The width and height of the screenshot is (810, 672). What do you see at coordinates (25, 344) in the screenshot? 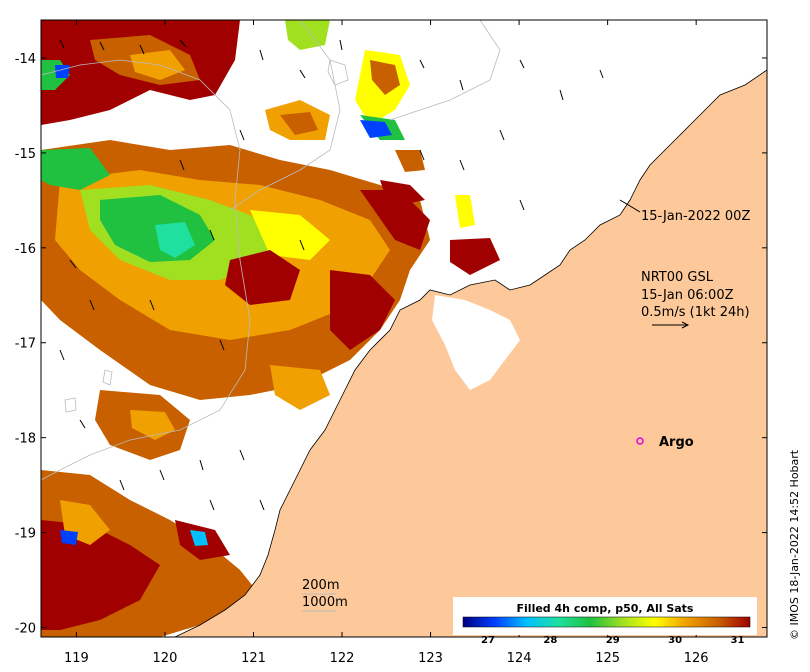
I see `y-tick-label: -17` at bounding box center [25, 344].